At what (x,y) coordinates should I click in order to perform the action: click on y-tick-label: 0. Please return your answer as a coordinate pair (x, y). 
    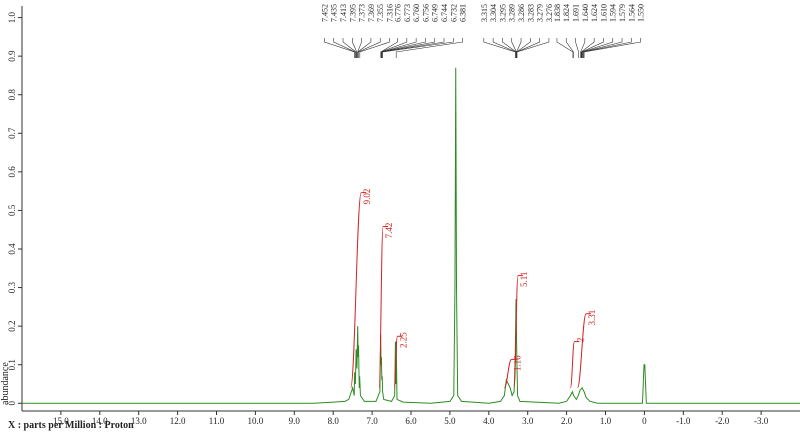
    Looking at the image, I should click on (12, 403).